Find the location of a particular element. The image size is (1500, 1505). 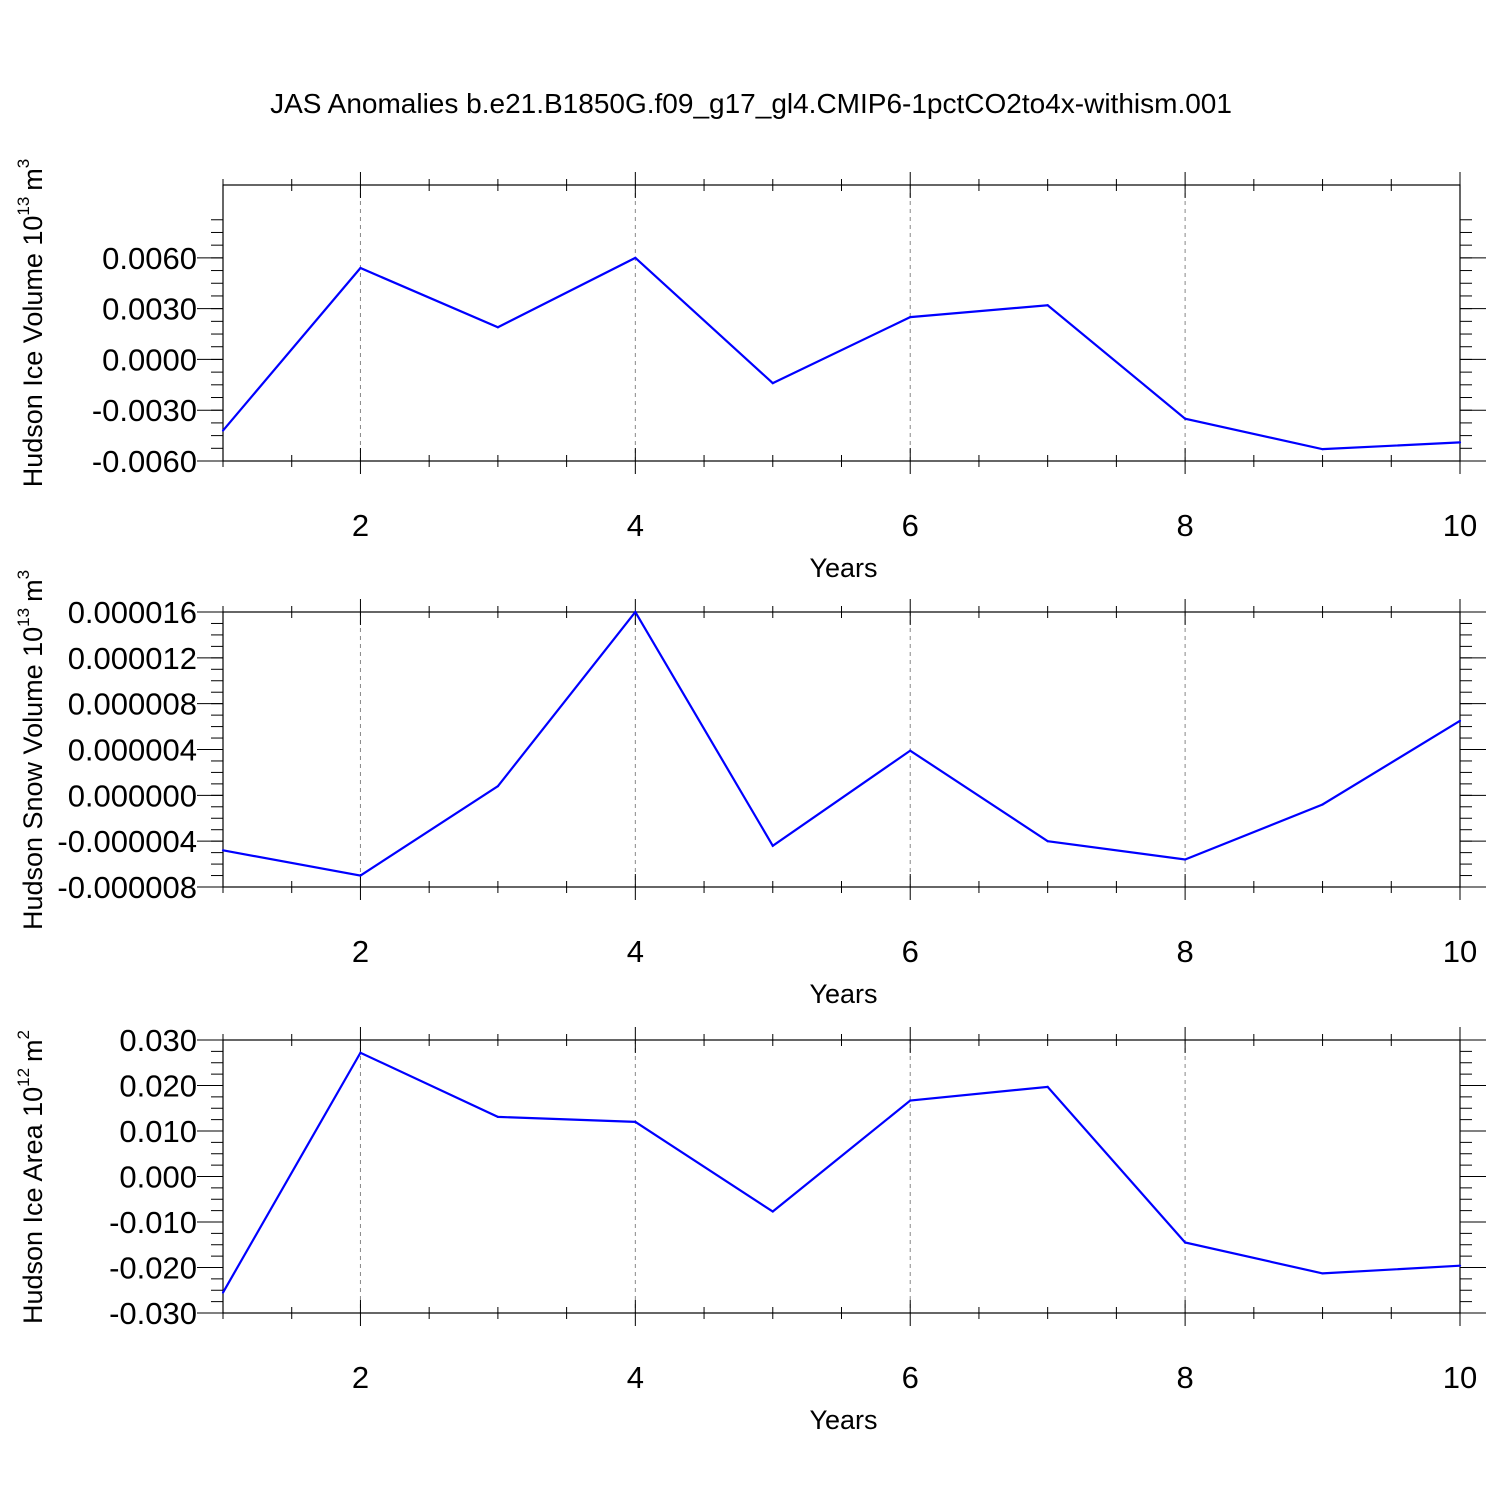

y-tick-label: -0.020 is located at coordinates (153, 1268).